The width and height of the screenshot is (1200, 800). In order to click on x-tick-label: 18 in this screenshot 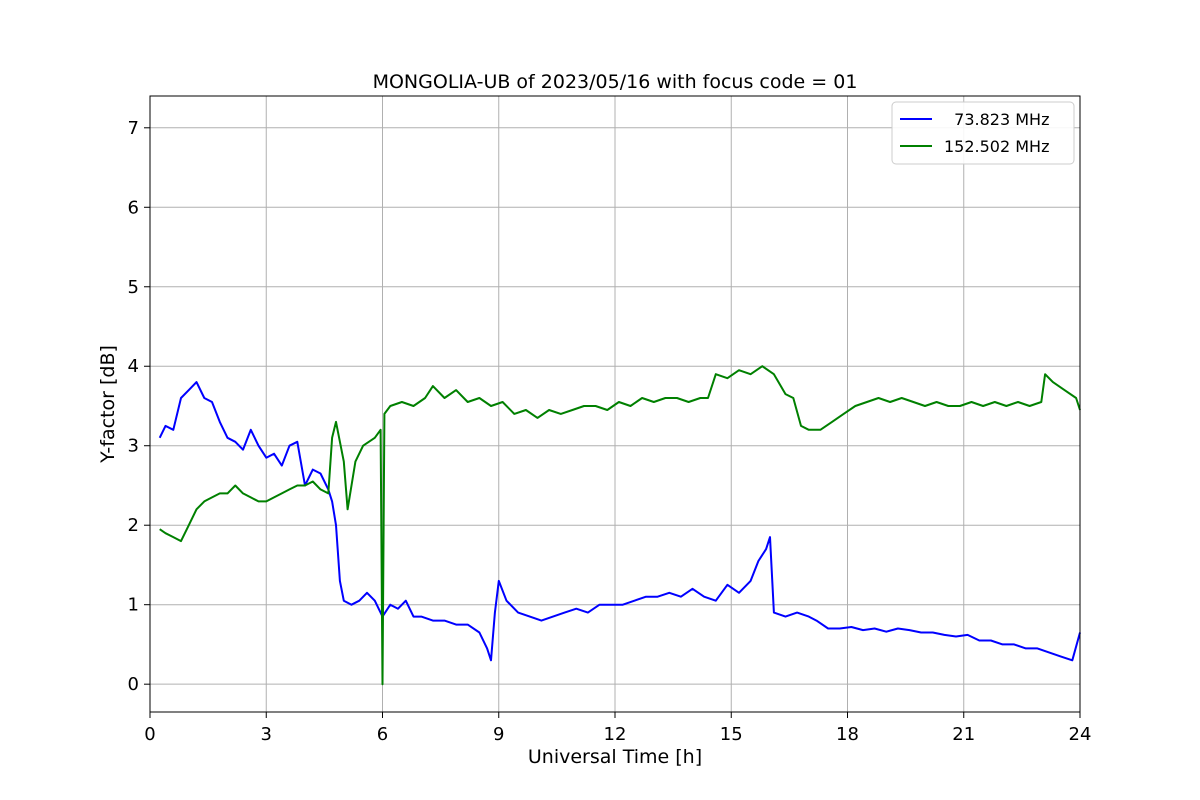, I will do `click(847, 734)`.